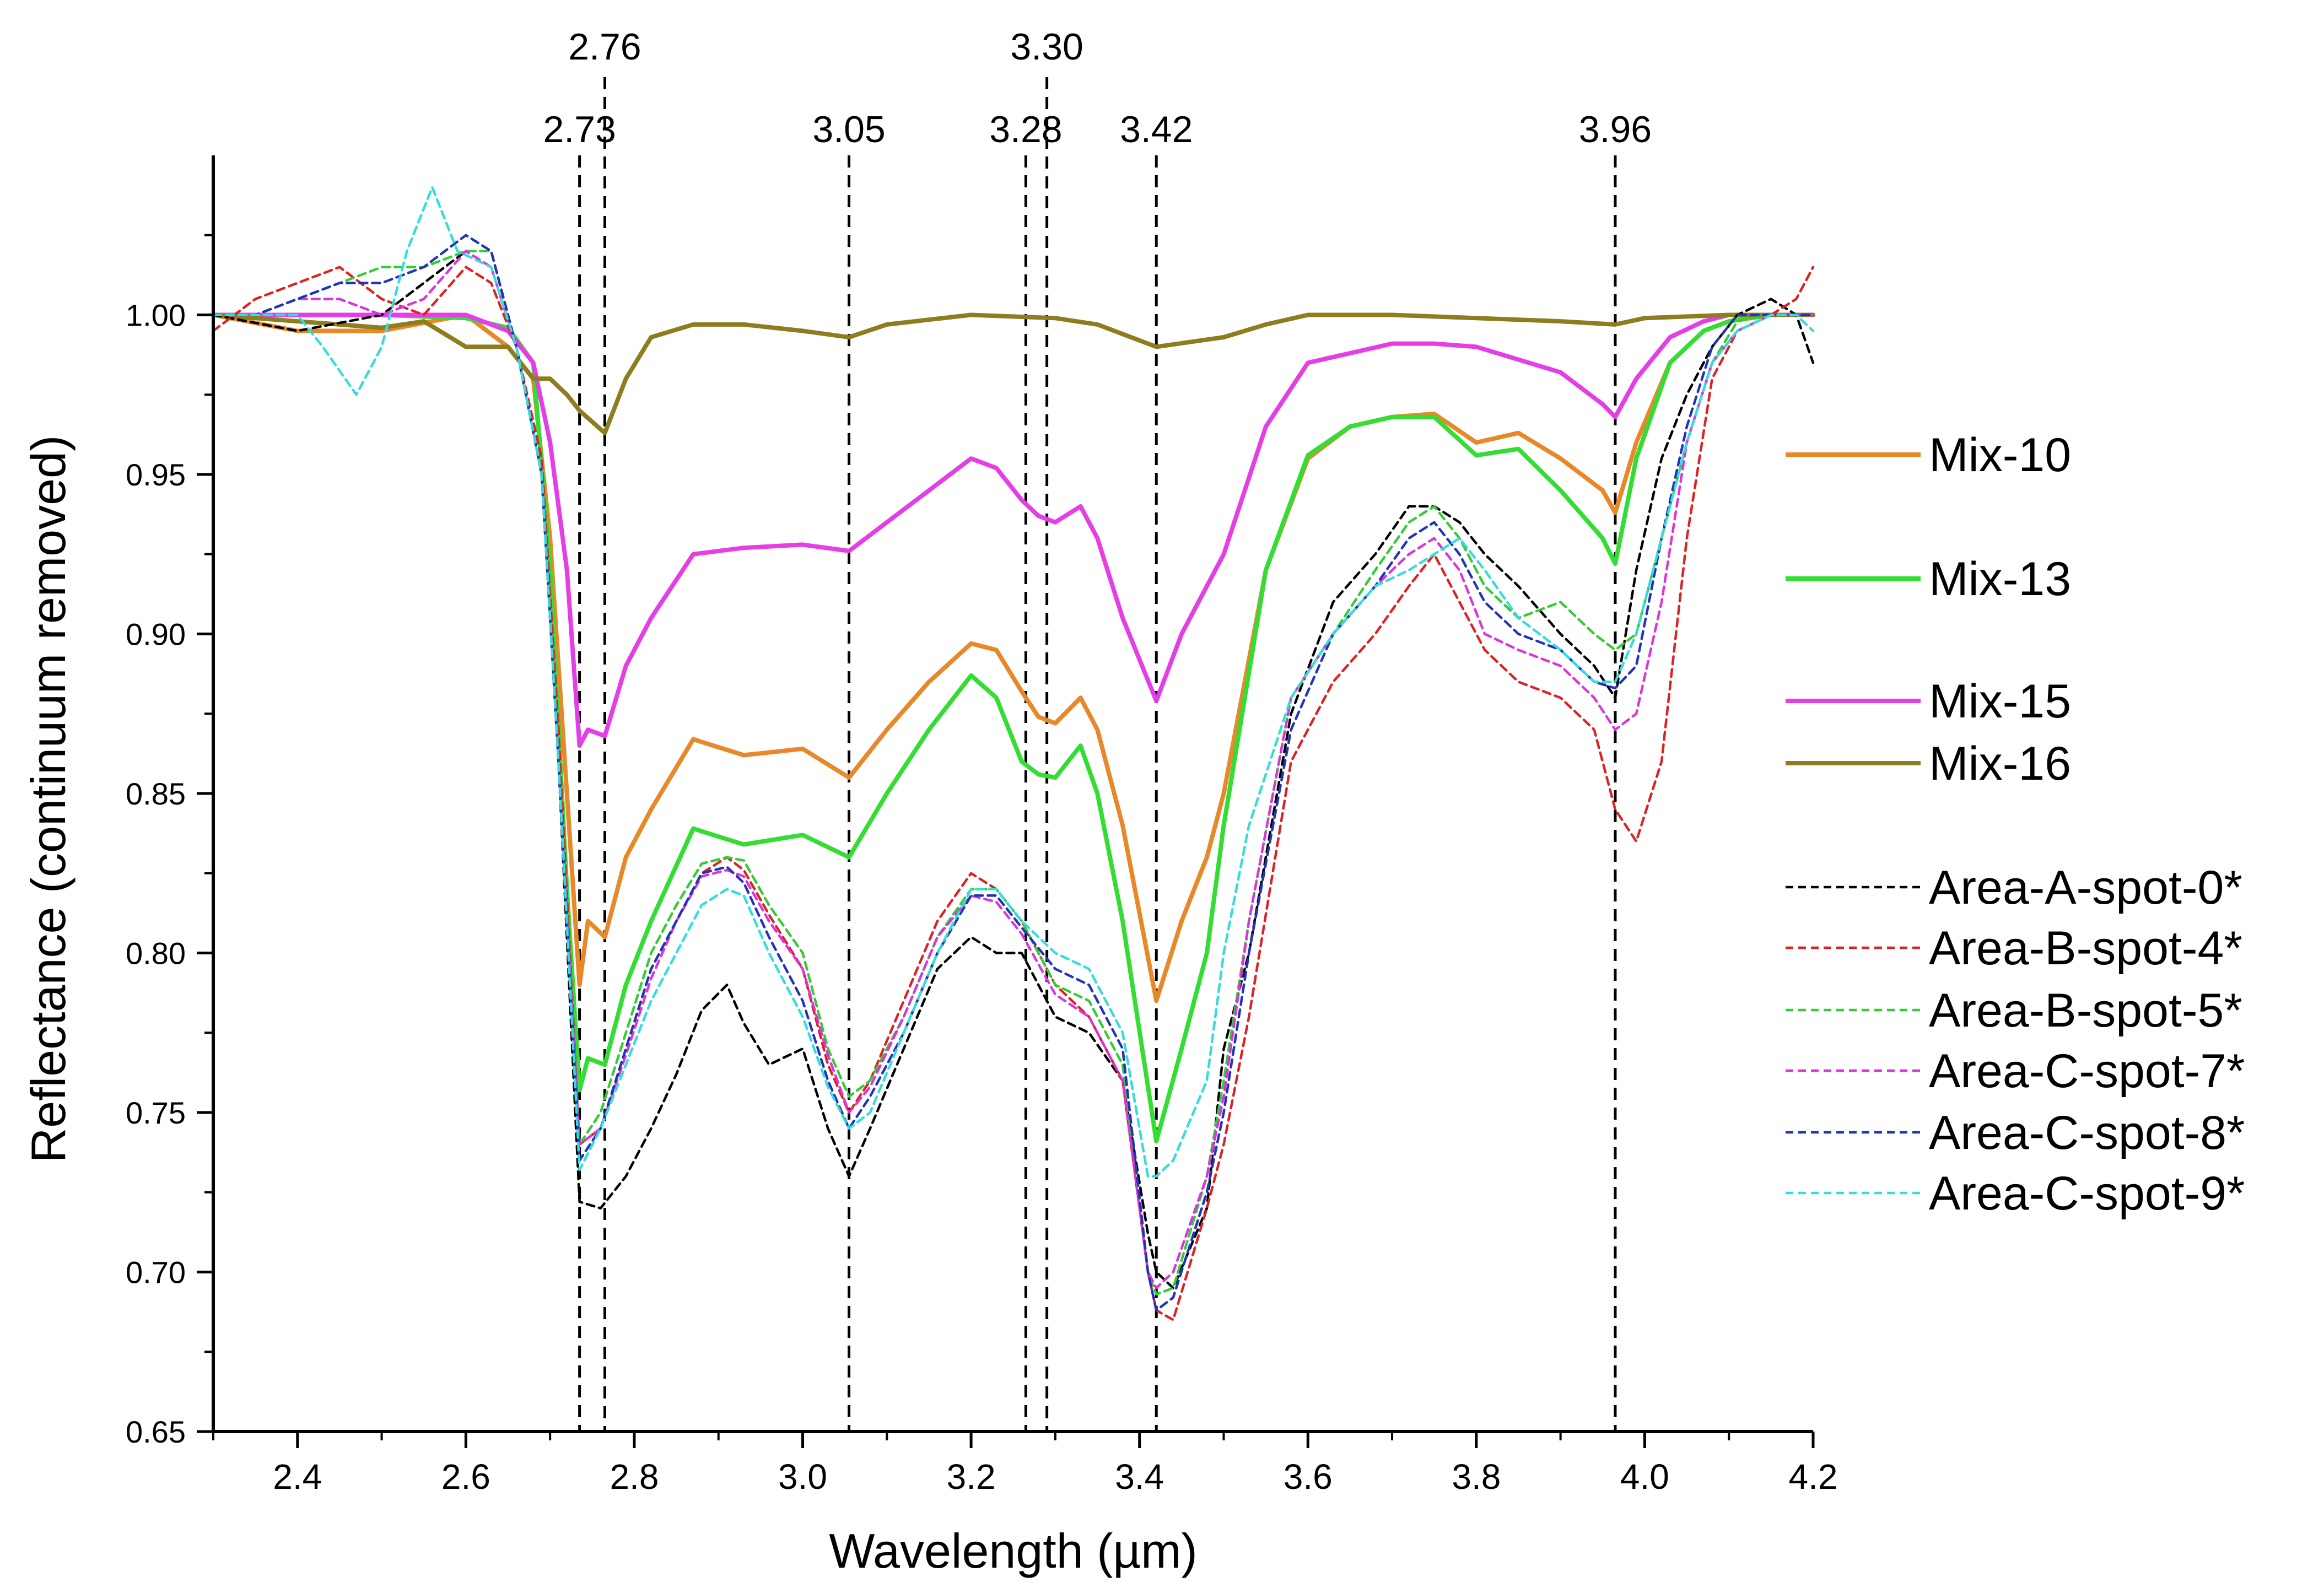  I want to click on x-tick-label: 3.8, so click(1476, 1477).